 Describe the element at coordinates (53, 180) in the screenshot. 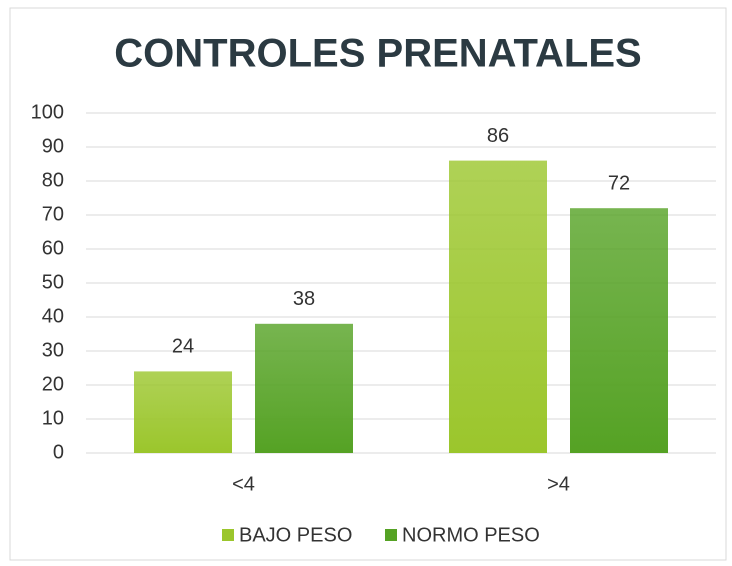

I see `y-tick-label: 80` at that location.